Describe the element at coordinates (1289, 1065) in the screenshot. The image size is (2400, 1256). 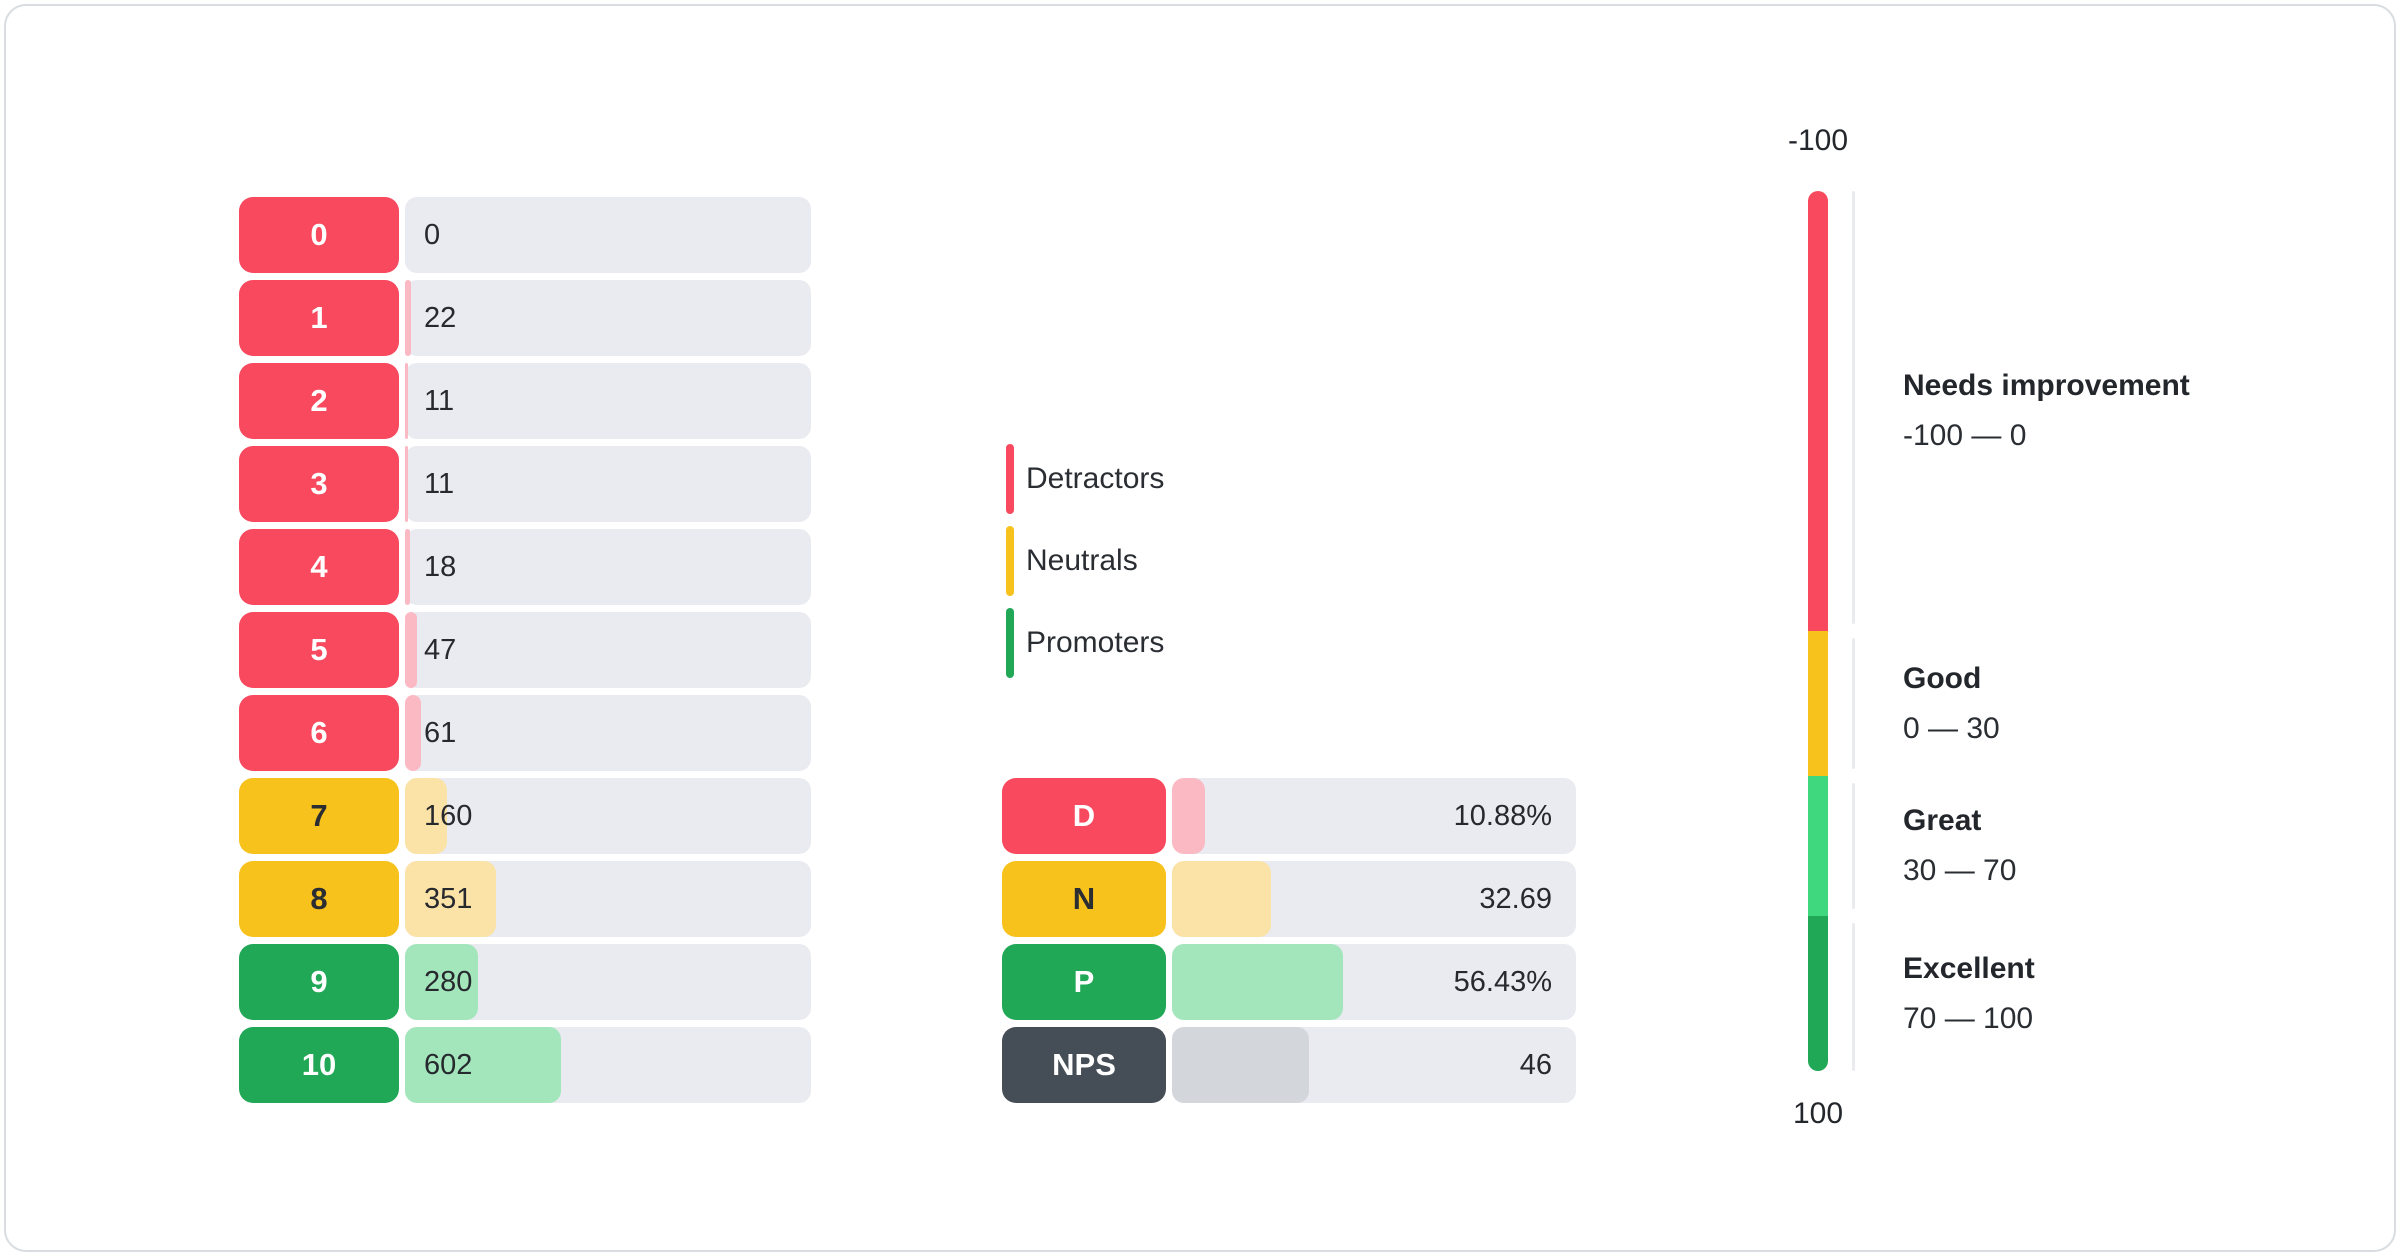
I see `summary-row: NPS 46` at that location.